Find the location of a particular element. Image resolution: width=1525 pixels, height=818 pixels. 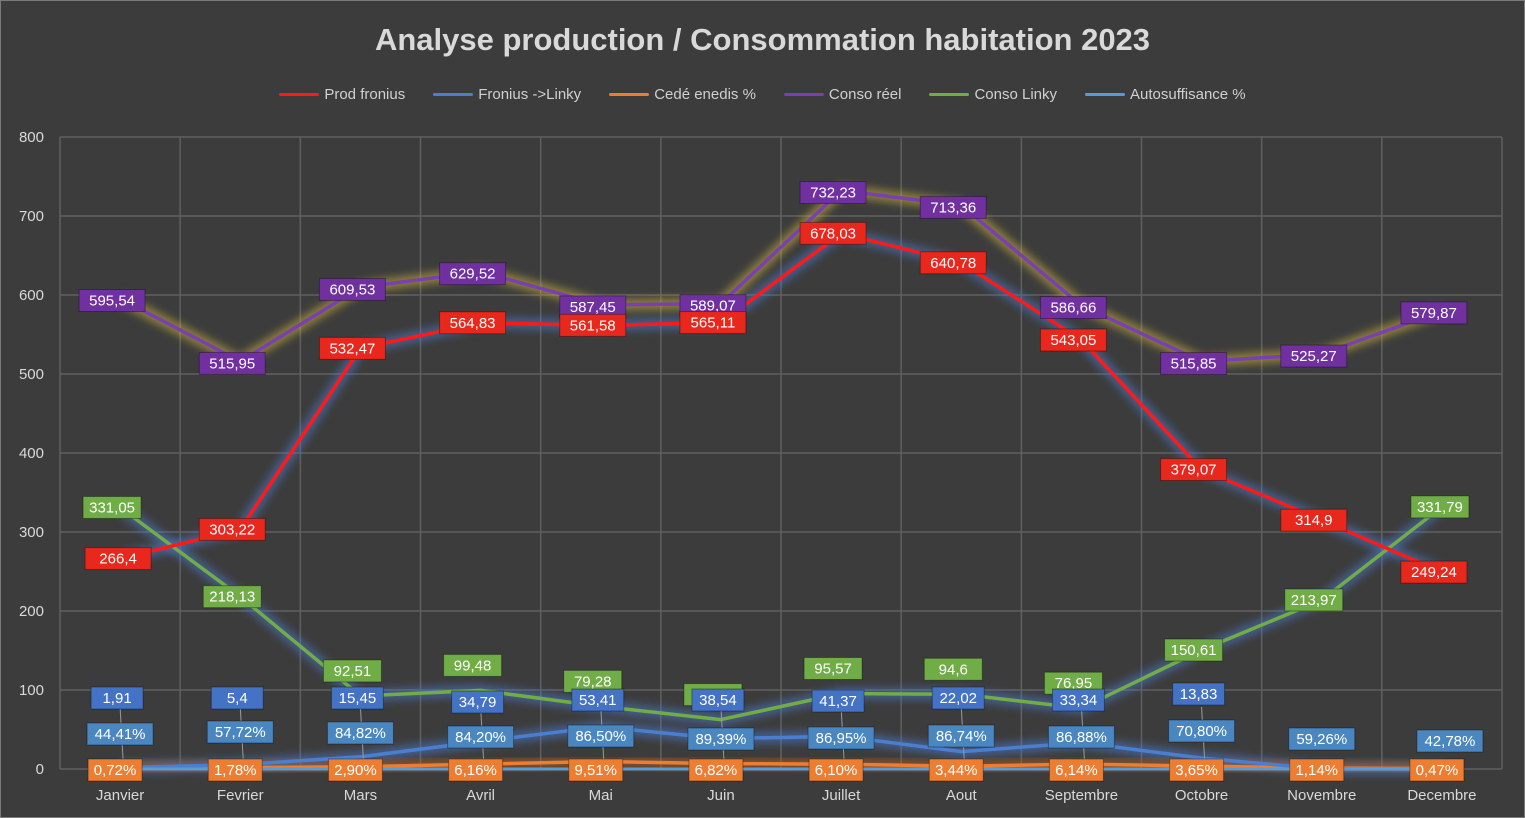

data-label-text: 6,10% is located at coordinates (836, 770).